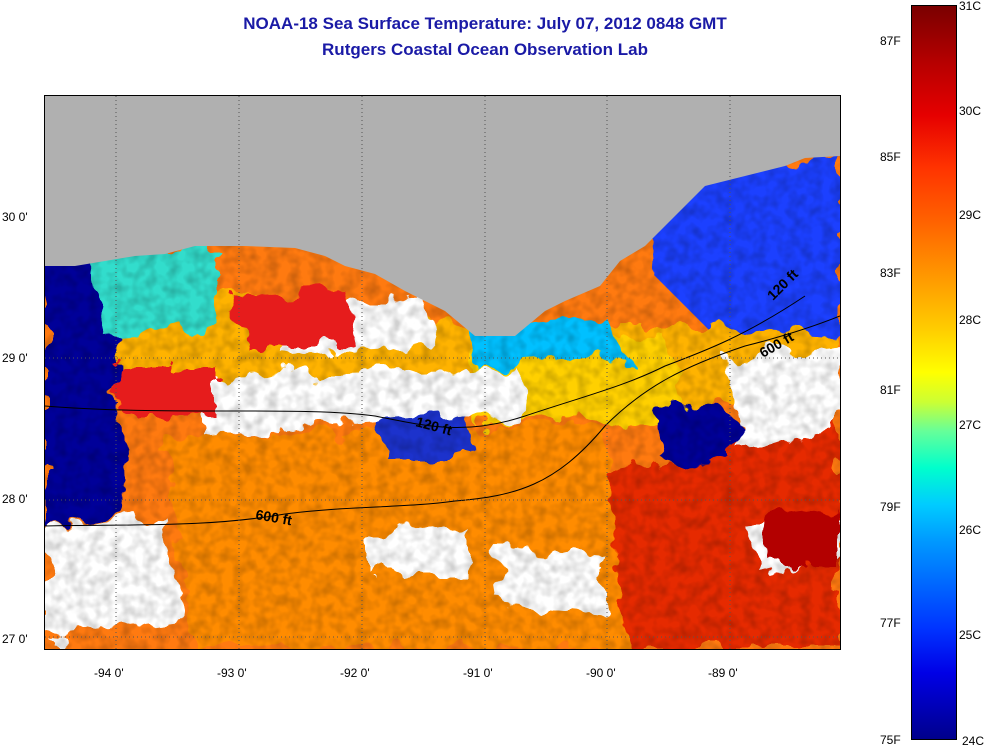 This screenshot has height=754, width=992. I want to click on cb-label-81f: 81F, so click(890, 390).